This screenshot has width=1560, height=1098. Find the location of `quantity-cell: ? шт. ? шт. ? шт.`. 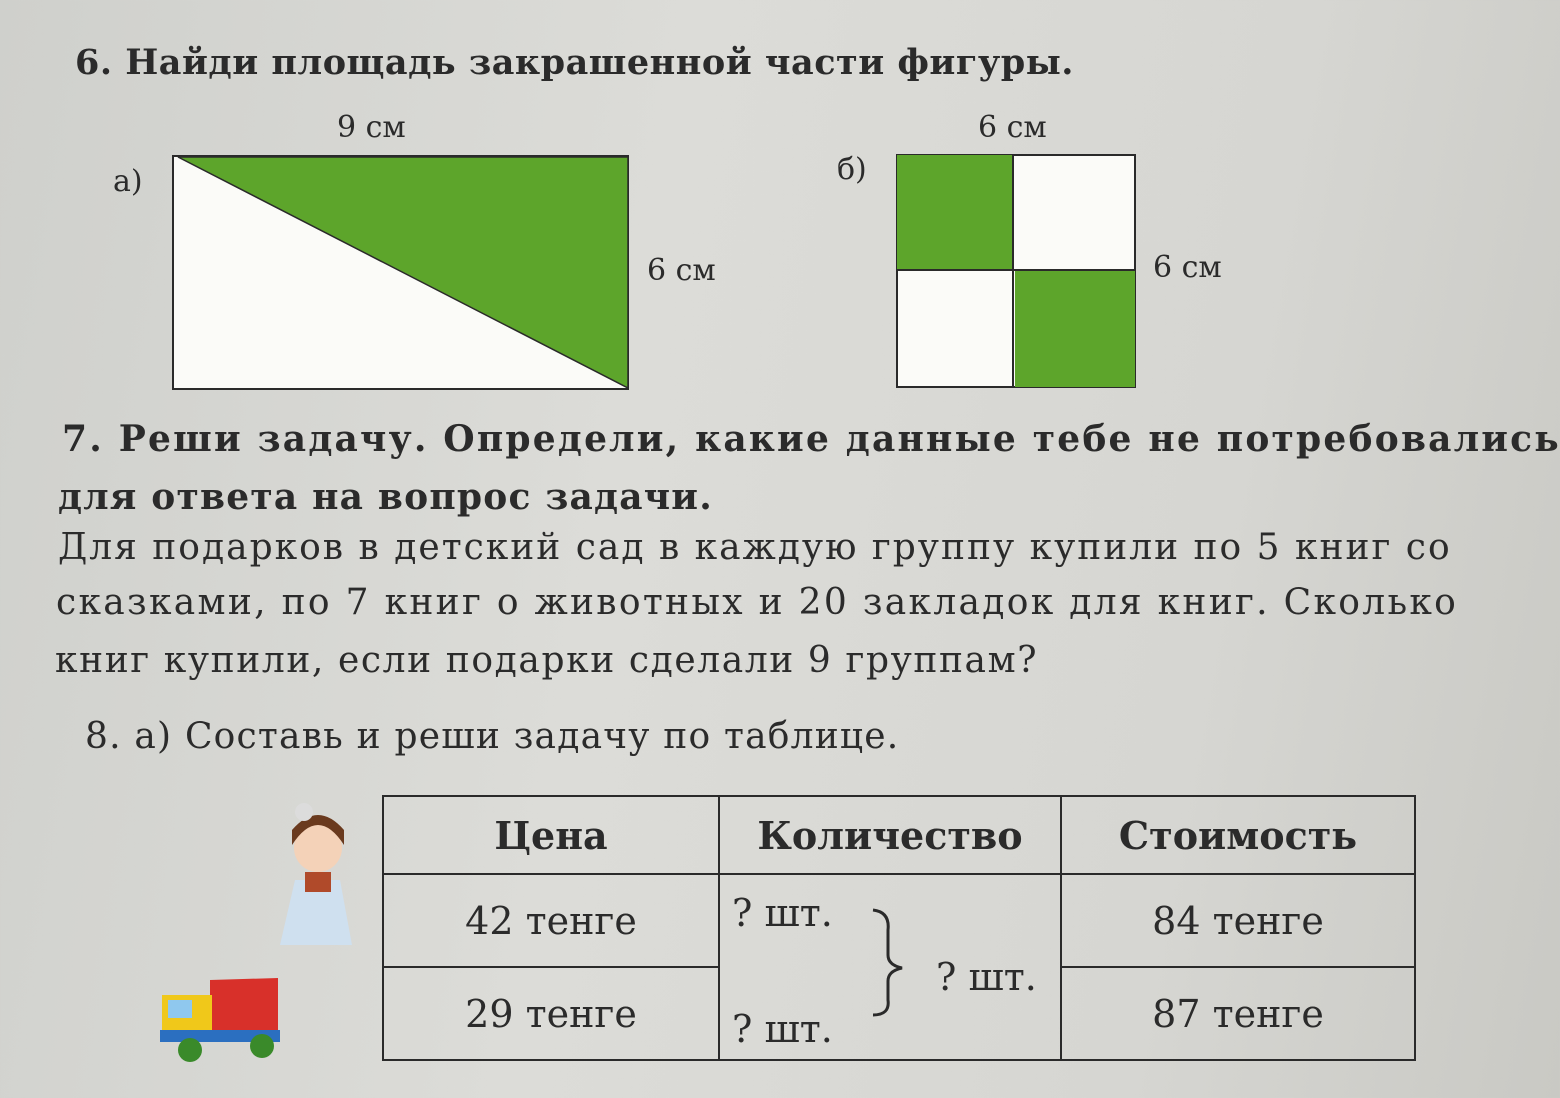

quantity-cell: ? шт. ? шт. ? шт. is located at coordinates (890, 967).